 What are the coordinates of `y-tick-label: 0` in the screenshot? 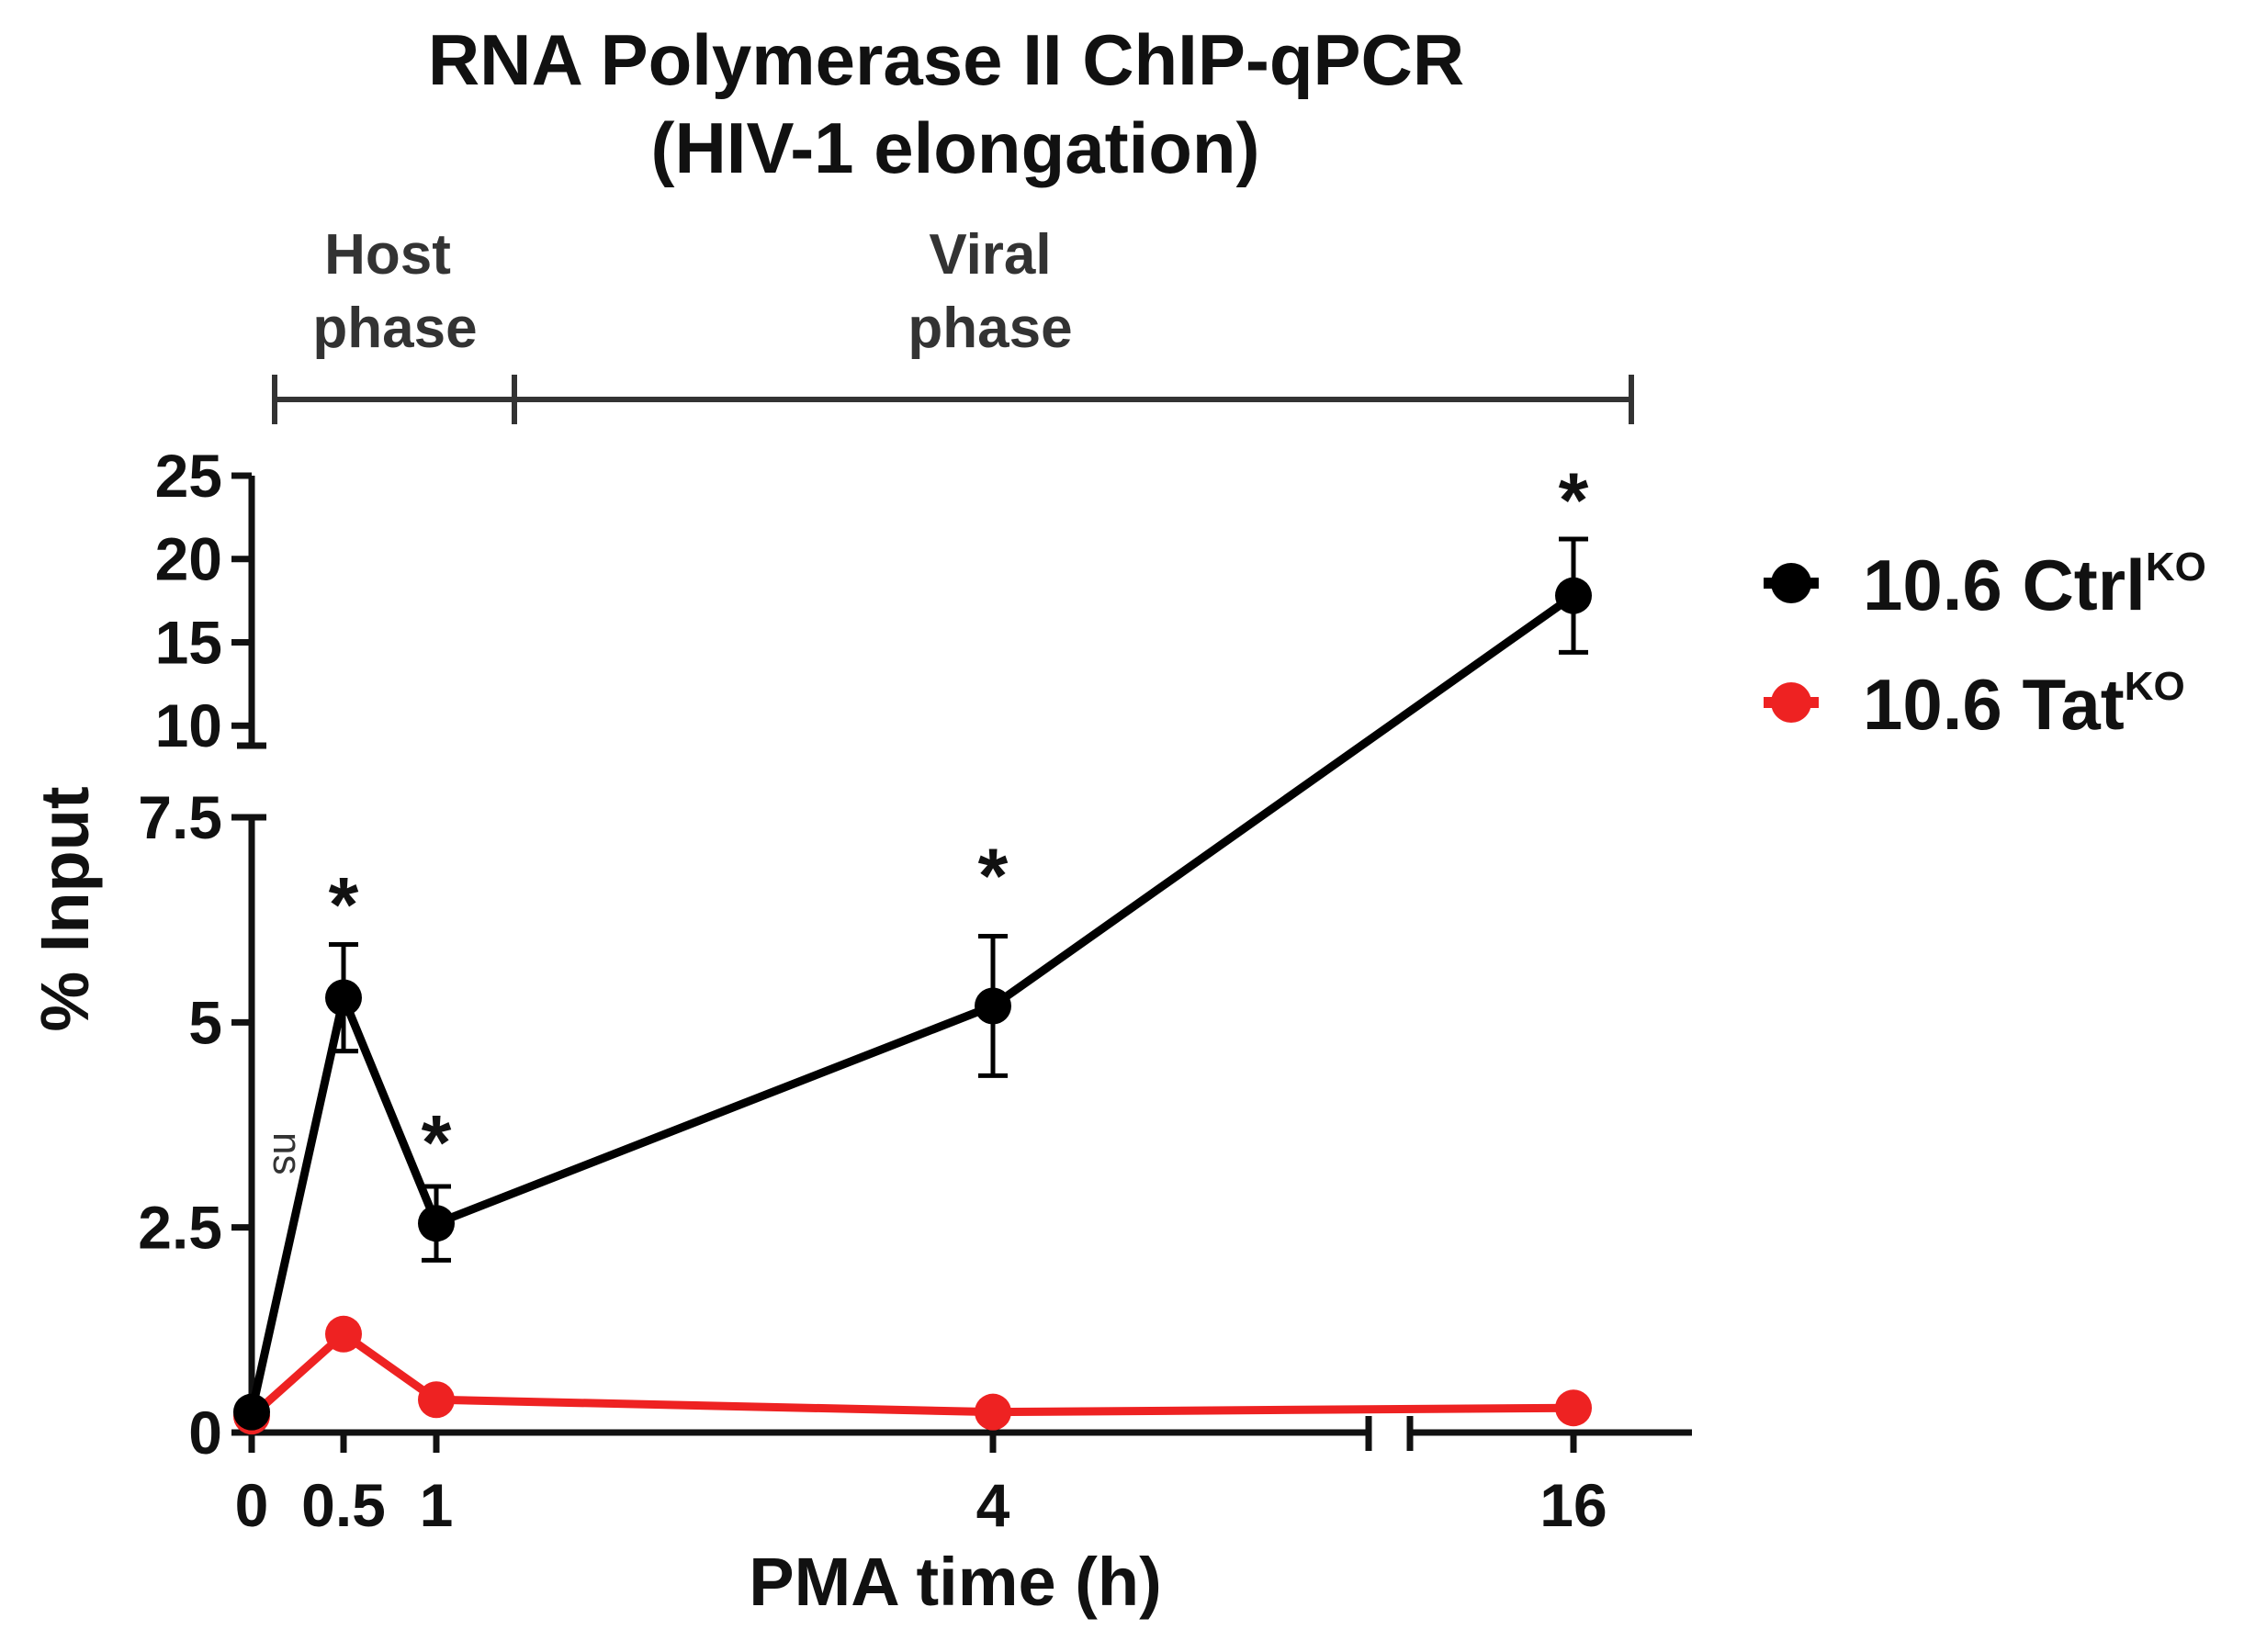 It's located at (205, 1433).